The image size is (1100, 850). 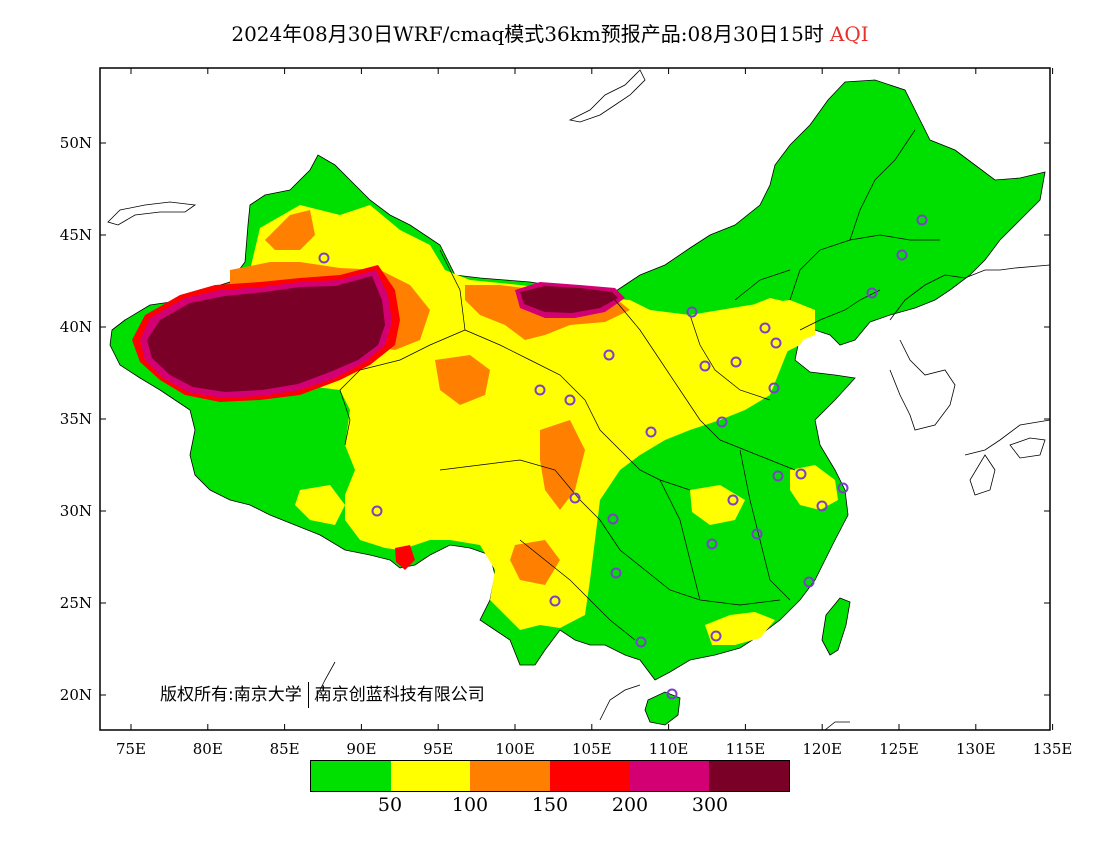 I want to click on y-tick-label: 35N, so click(x=76, y=419).